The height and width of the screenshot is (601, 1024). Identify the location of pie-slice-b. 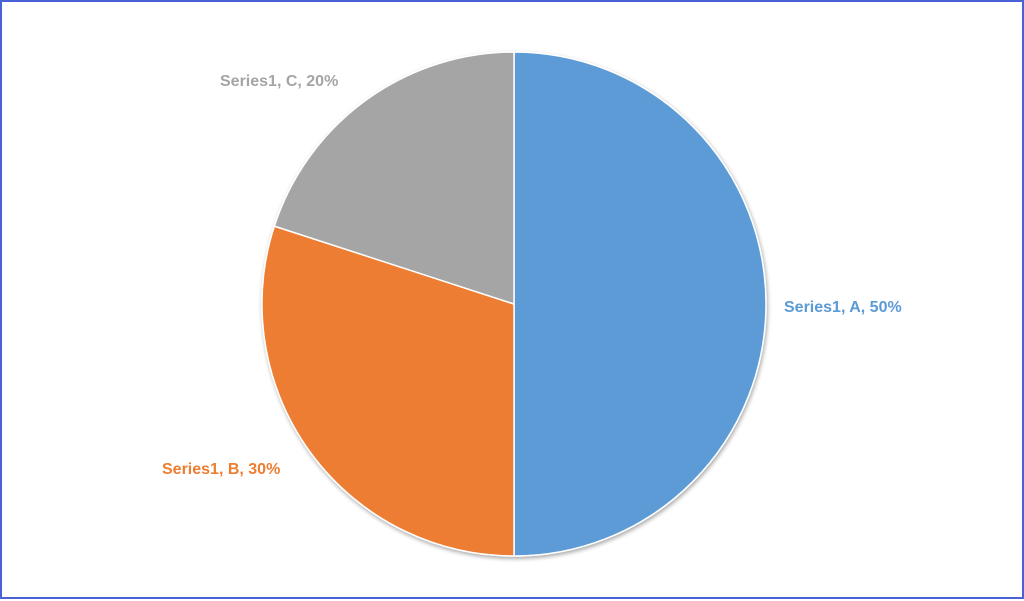
(388, 391).